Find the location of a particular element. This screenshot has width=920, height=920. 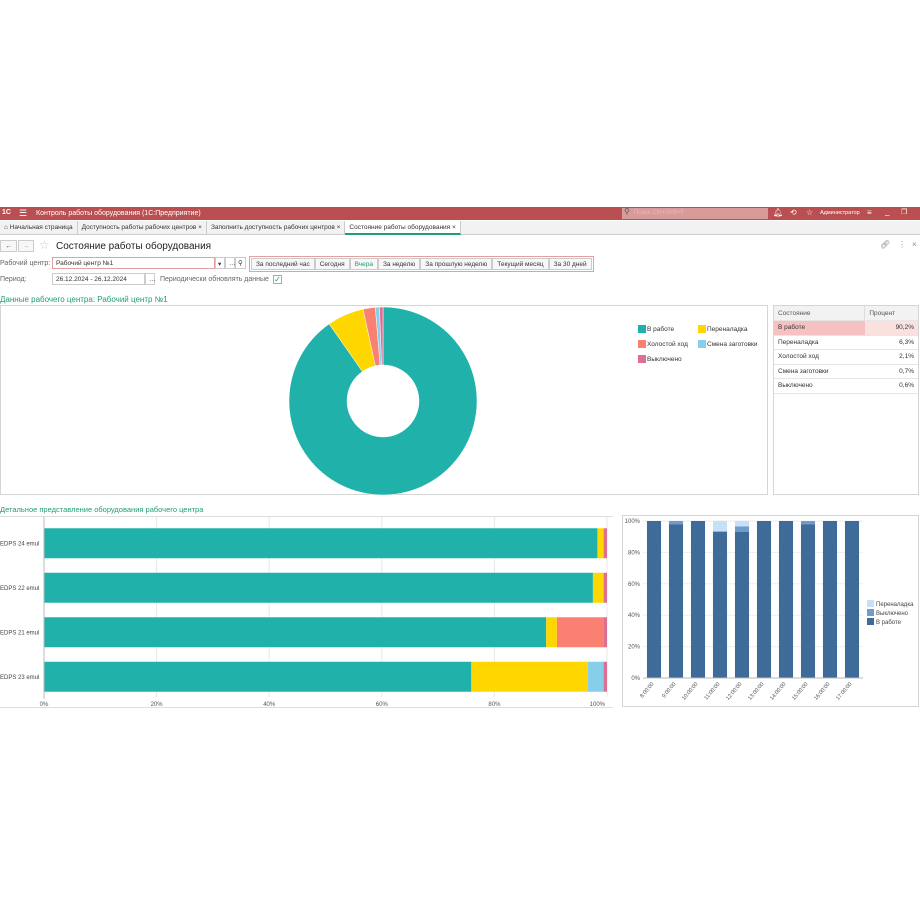

pie-slice is located at coordinates (381, 336).